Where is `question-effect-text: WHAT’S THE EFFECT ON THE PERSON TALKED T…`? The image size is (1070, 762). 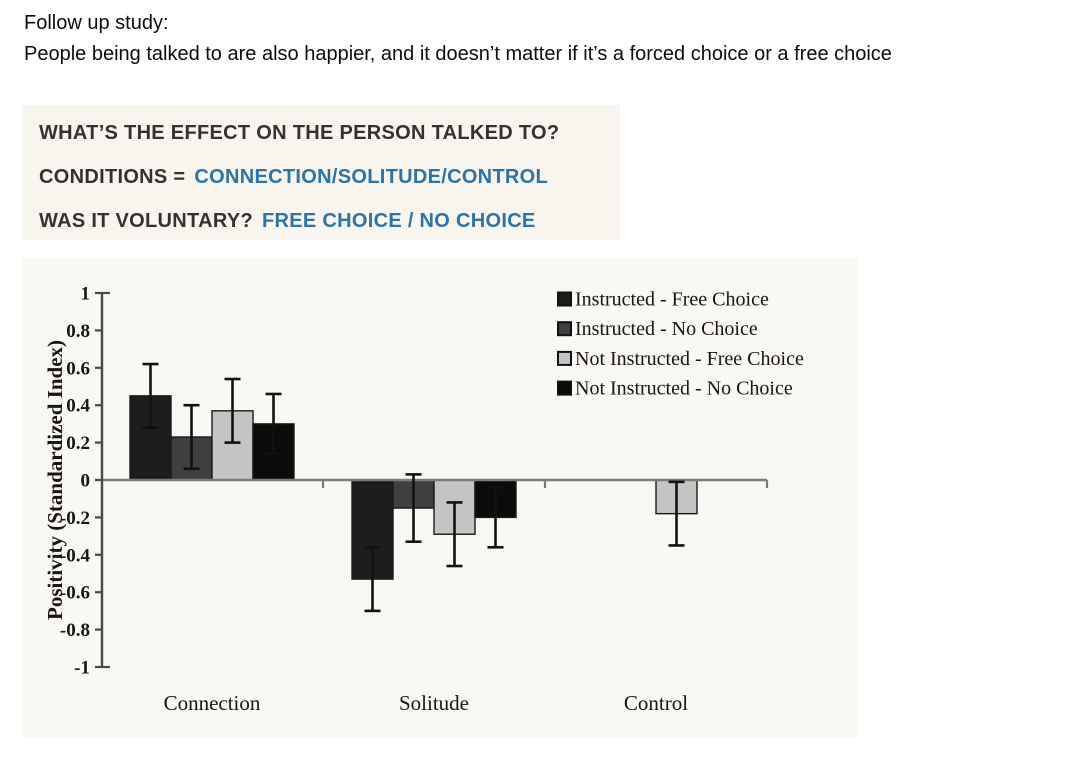
question-effect-text: WHAT’S THE EFFECT ON THE PERSON TALKED T… is located at coordinates (299, 133).